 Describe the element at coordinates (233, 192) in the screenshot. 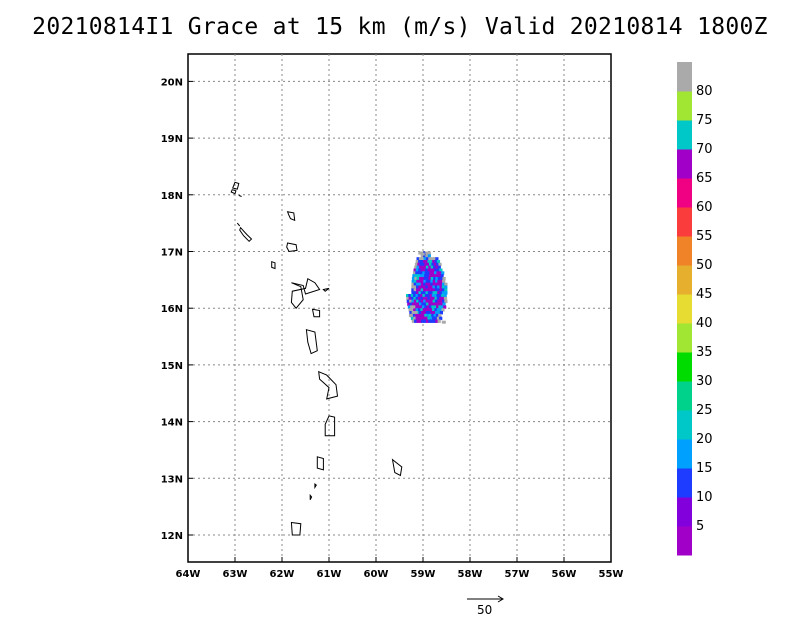

I see `coastline-st-martin` at that location.